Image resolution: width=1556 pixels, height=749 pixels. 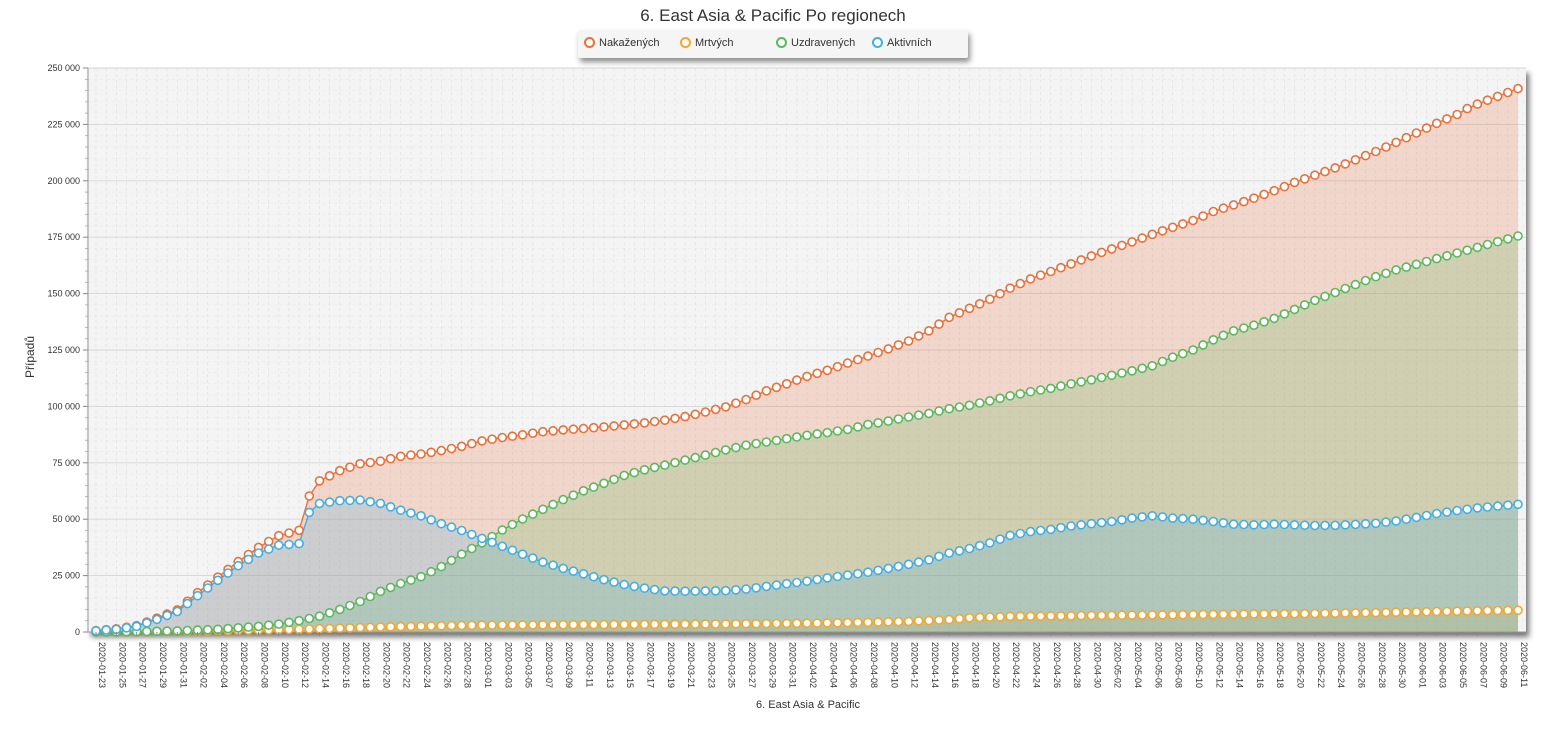 I want to click on x-tick-label: 2020-03-09, so click(x=569, y=665).